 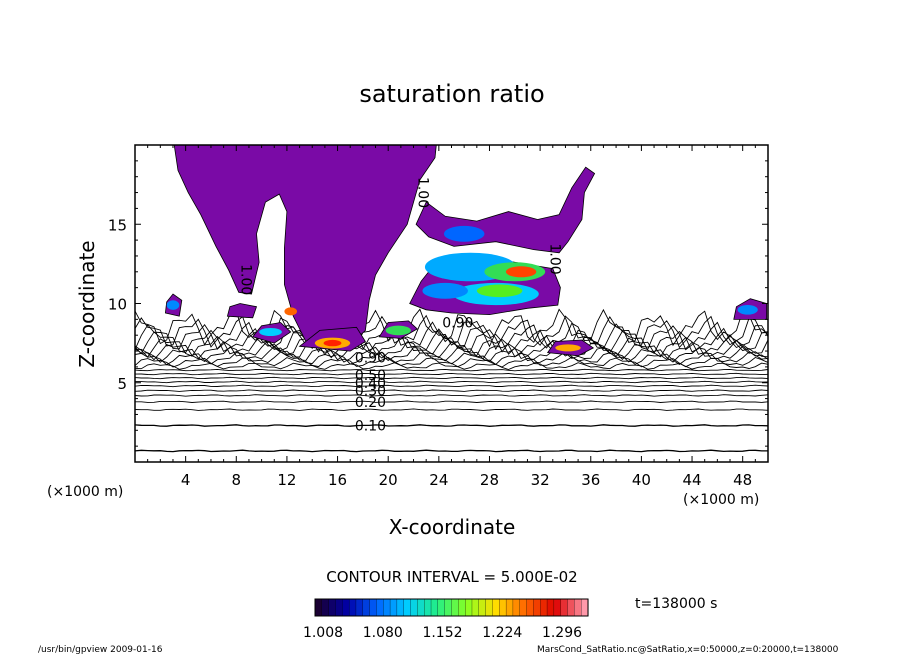 I want to click on y-tick-label: 10, so click(x=117, y=305).